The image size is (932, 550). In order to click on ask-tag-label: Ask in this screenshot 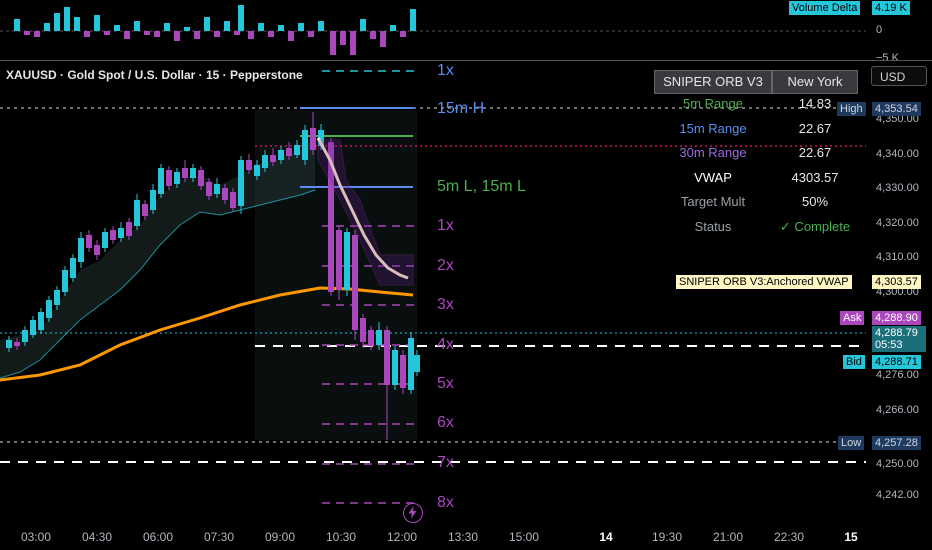, I will do `click(852, 318)`.